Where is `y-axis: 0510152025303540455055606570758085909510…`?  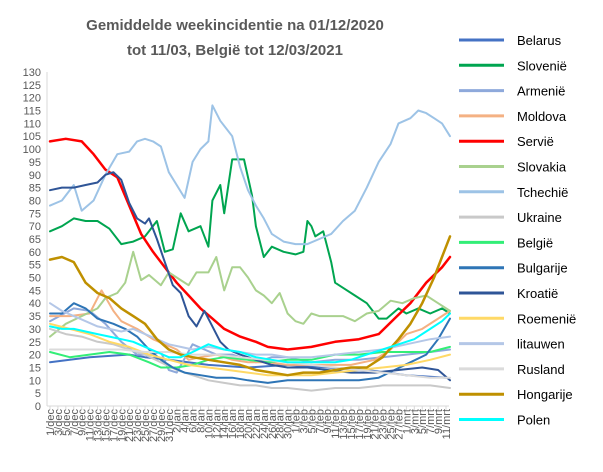
y-axis: 0510152025303540455055606570758085909510… is located at coordinates (35, 240).